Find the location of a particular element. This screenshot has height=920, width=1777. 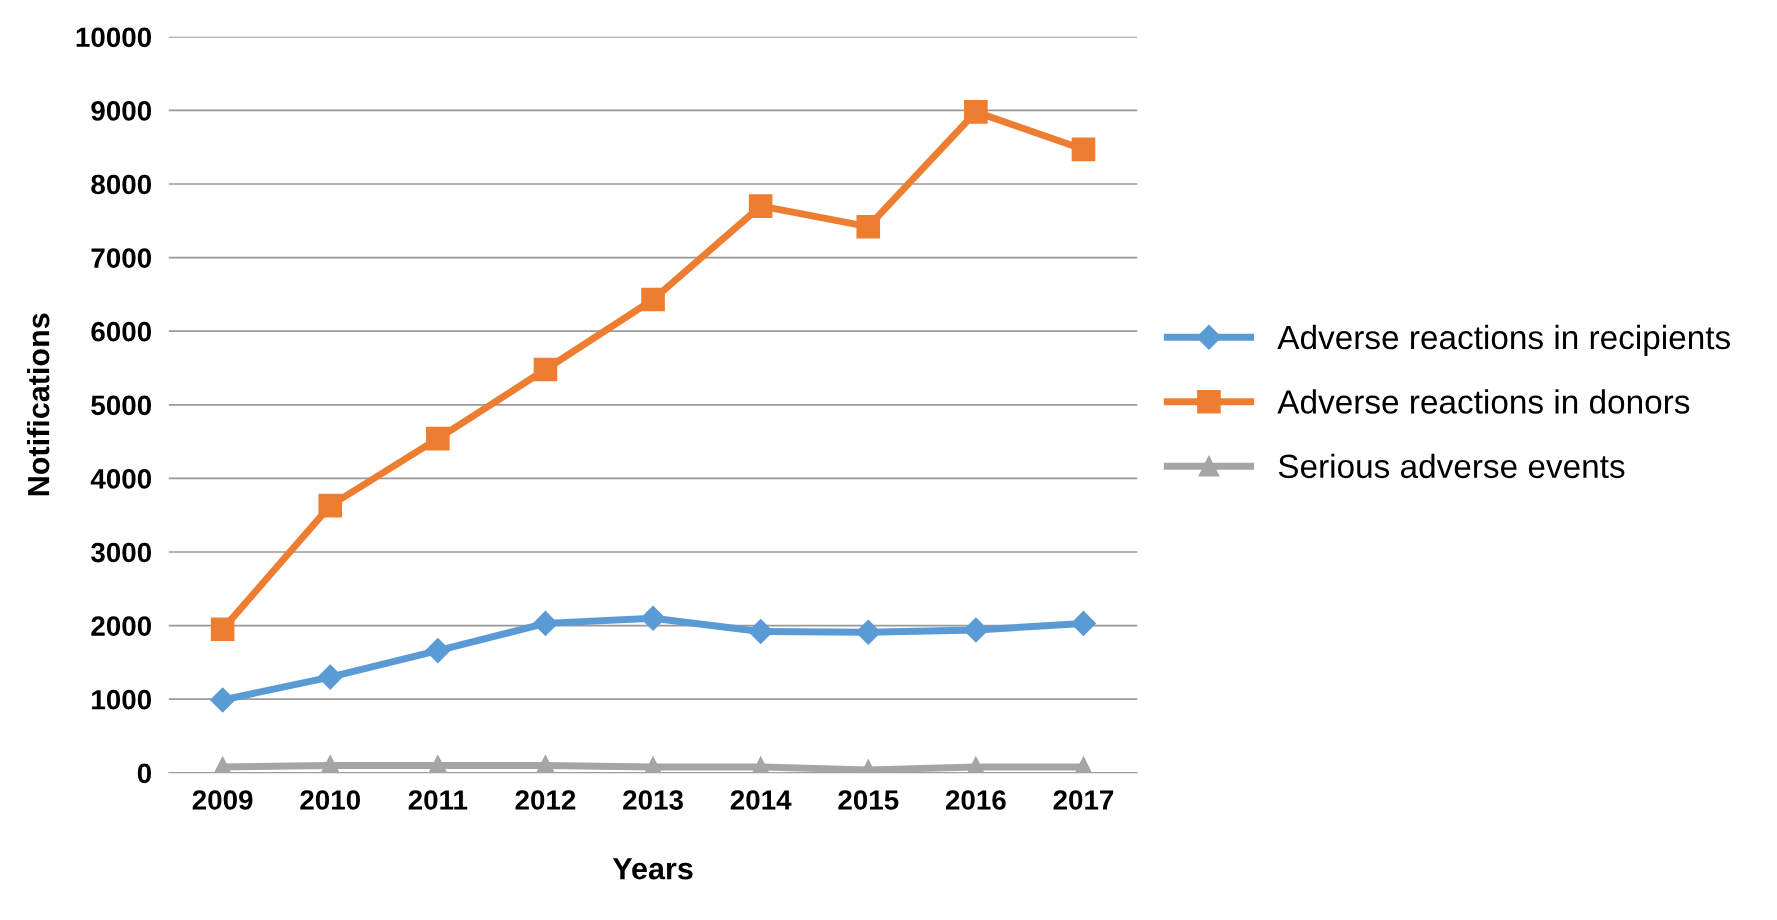

legend-label: Adverse reactions in donors is located at coordinates (1483, 401).